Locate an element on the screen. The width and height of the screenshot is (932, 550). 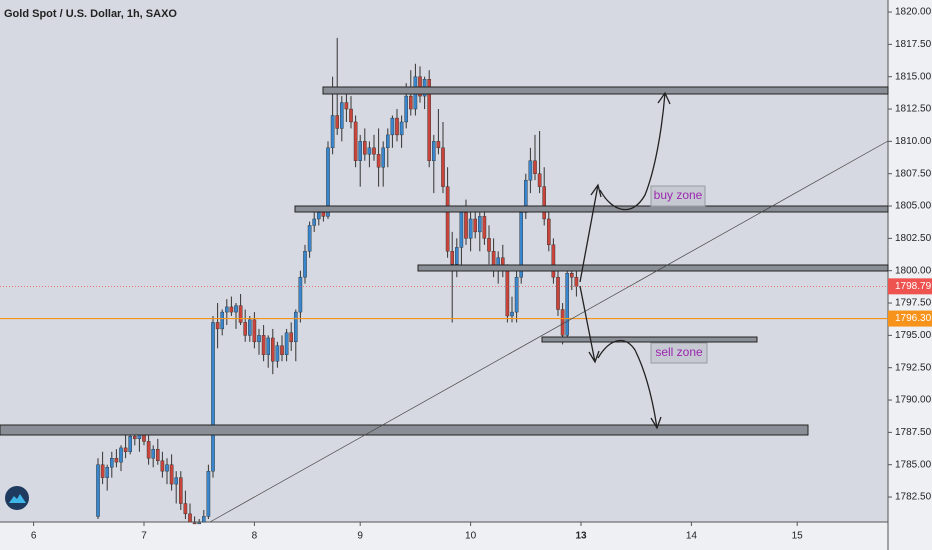
arrow is located at coordinates (625, 187).